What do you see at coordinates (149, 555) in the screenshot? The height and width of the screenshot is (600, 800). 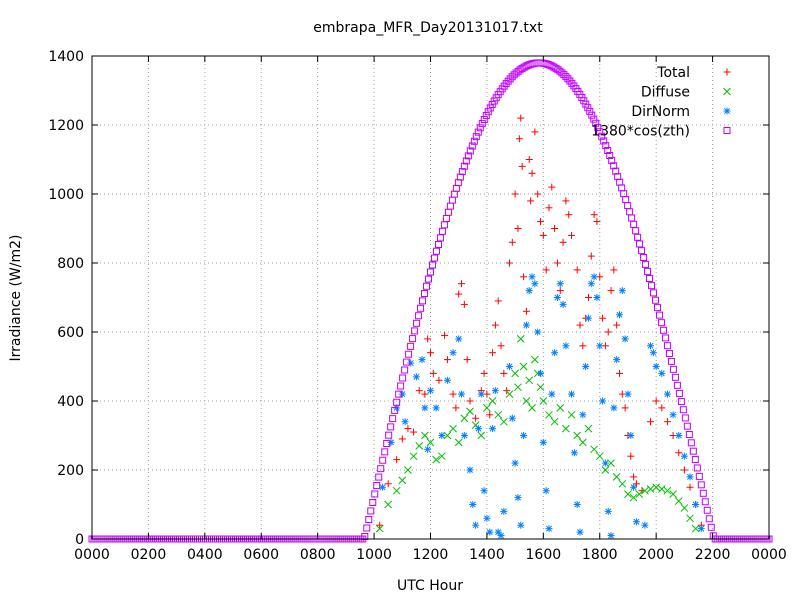 I see `x-tick-label: 0200` at bounding box center [149, 555].